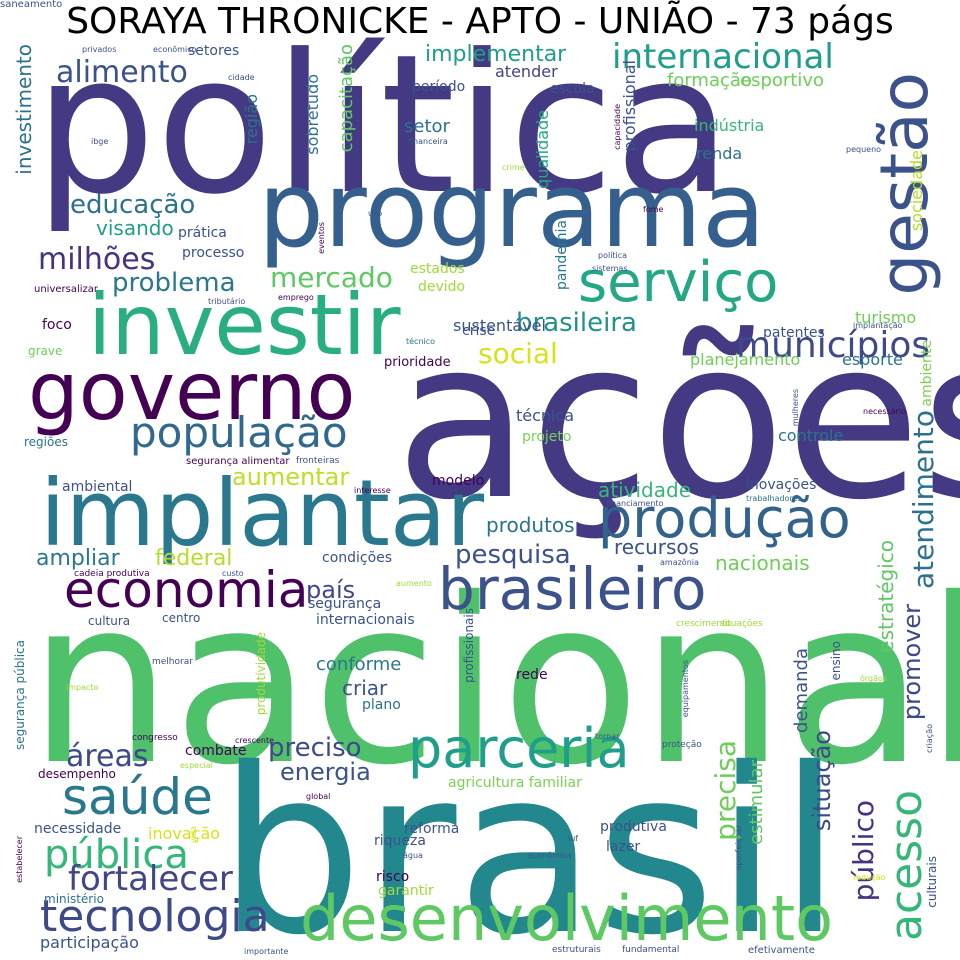  I want to click on word-parceria: parceria, so click(519, 748).